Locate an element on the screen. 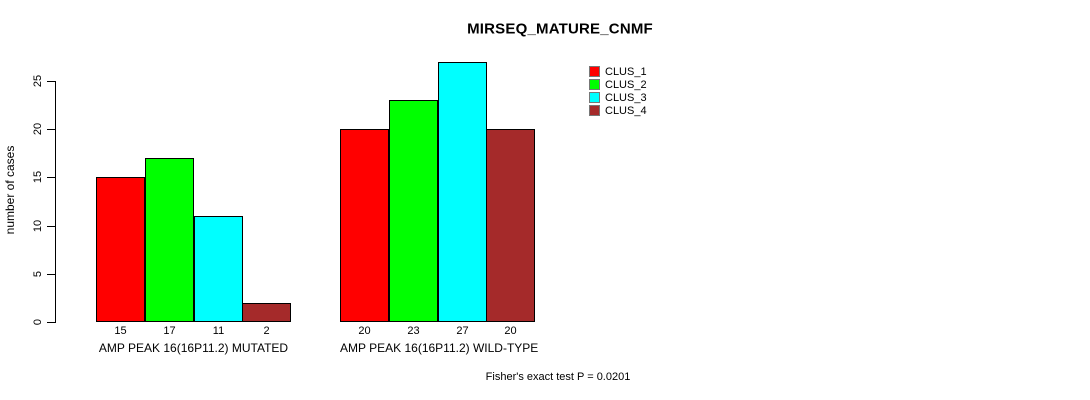  bar-value-label: 23 is located at coordinates (413, 331).